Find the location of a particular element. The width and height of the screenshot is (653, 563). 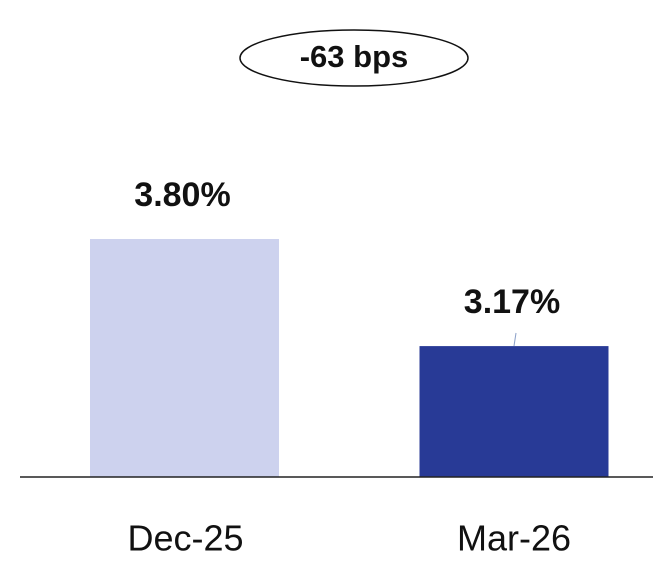

leader-line is located at coordinates (515, 339).